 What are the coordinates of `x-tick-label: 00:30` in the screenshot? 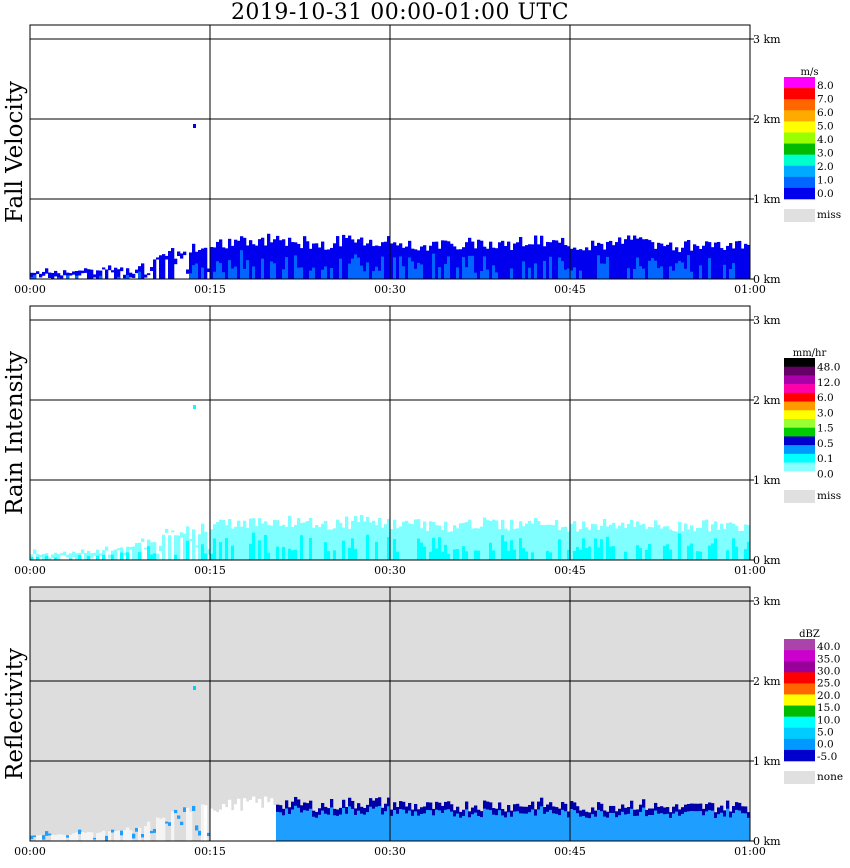 It's located at (390, 851).